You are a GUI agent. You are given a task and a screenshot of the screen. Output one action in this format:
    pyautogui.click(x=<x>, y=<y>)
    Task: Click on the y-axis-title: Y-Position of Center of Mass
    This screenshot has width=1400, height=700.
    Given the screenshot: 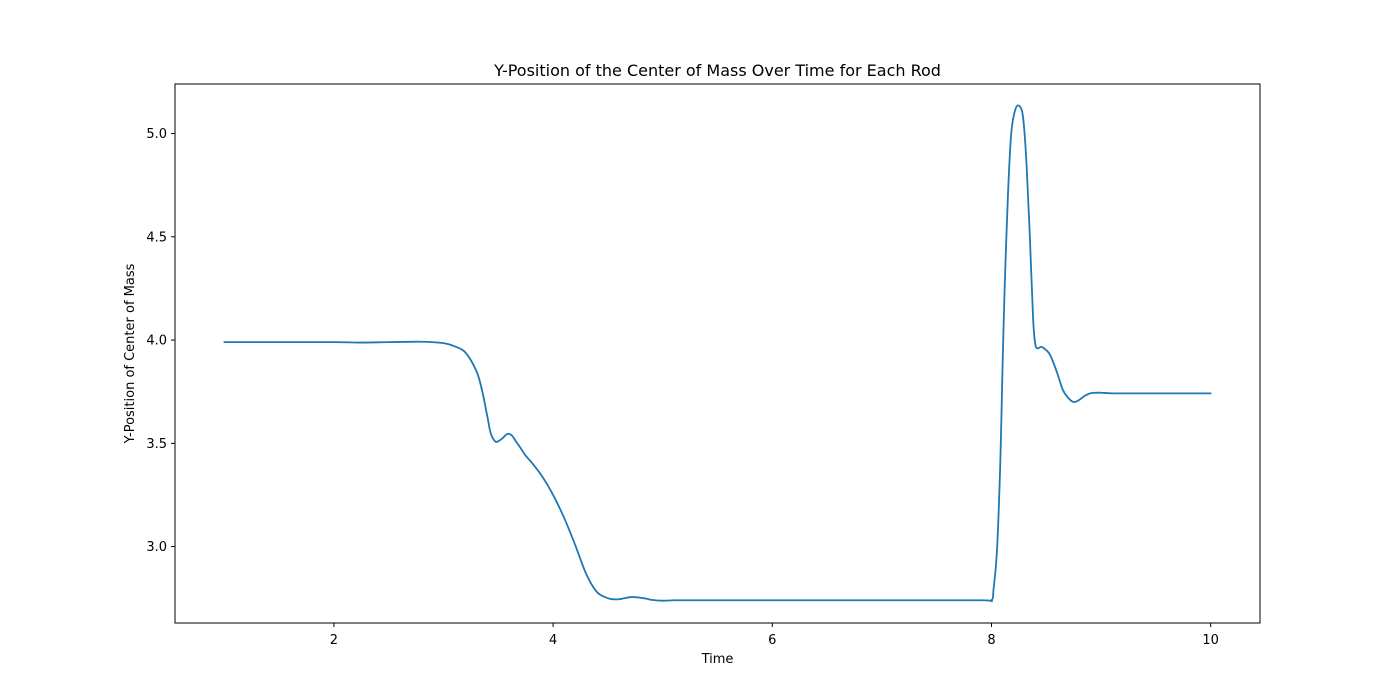 What is the action you would take?
    pyautogui.click(x=130, y=353)
    